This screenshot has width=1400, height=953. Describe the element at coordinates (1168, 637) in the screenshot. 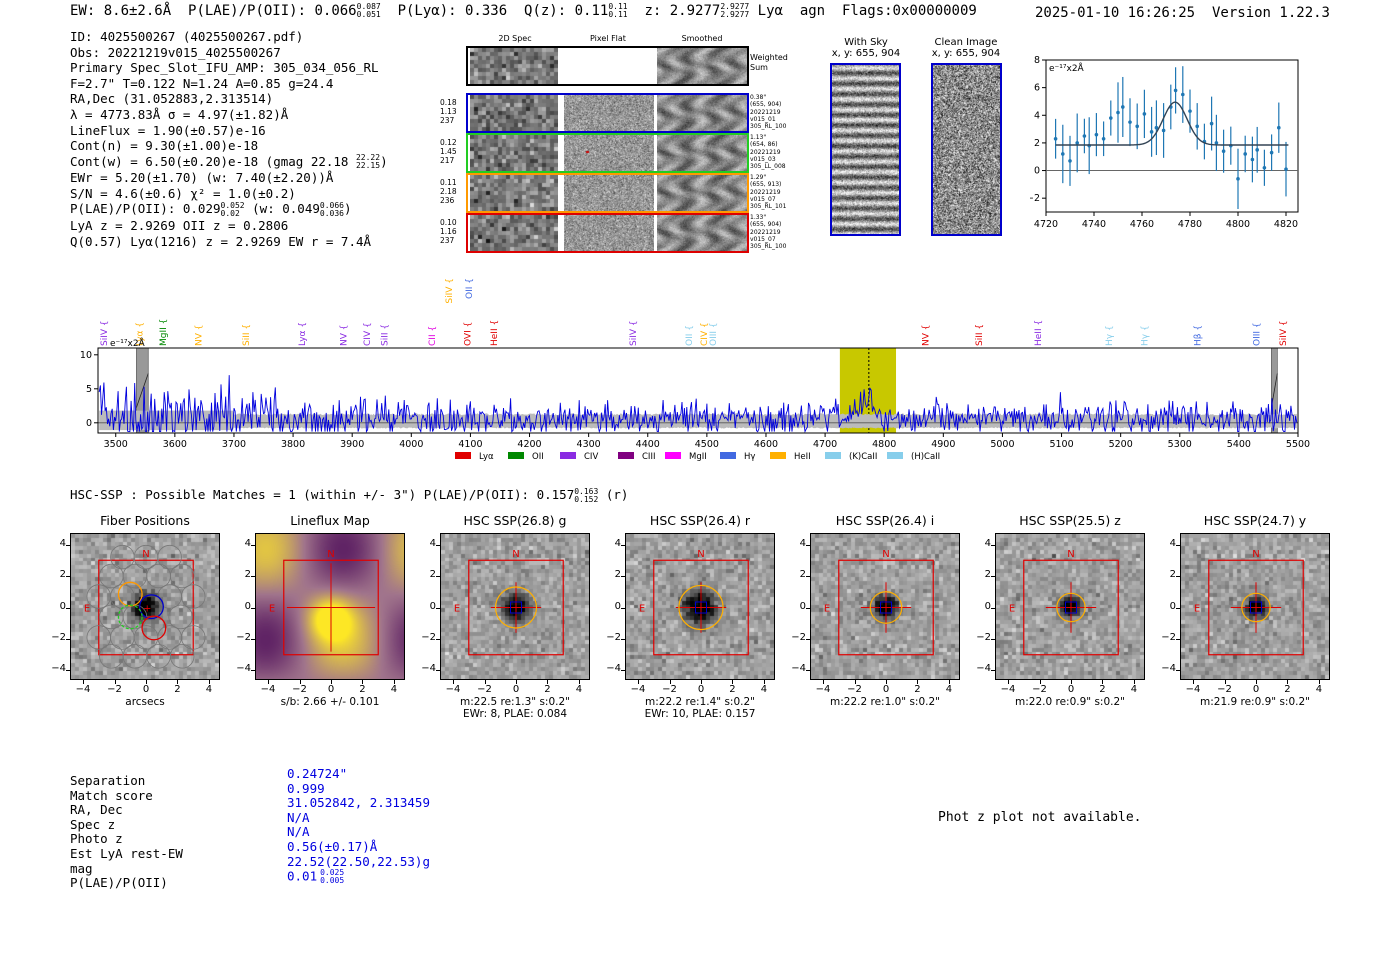

I see `hsc-ytick: −2` at that location.